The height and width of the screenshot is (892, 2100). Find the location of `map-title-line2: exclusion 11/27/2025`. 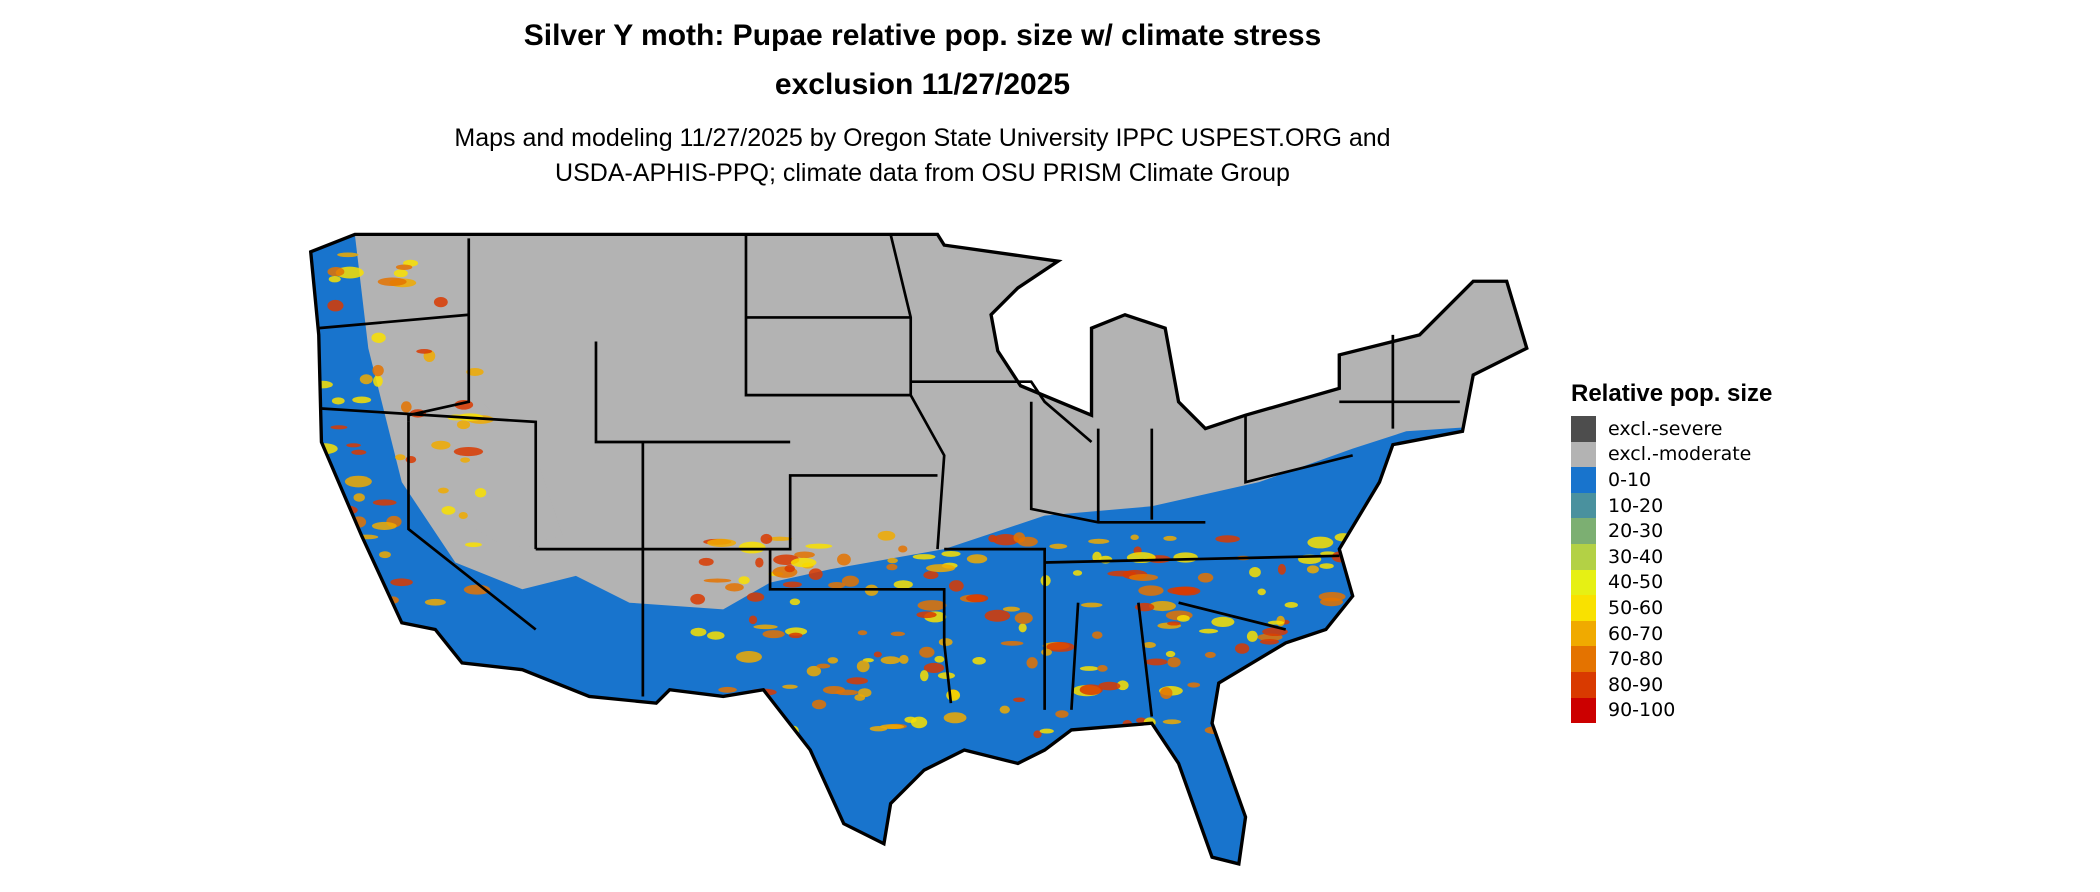

map-title-line2: exclusion 11/27/2025 is located at coordinates (922, 84).